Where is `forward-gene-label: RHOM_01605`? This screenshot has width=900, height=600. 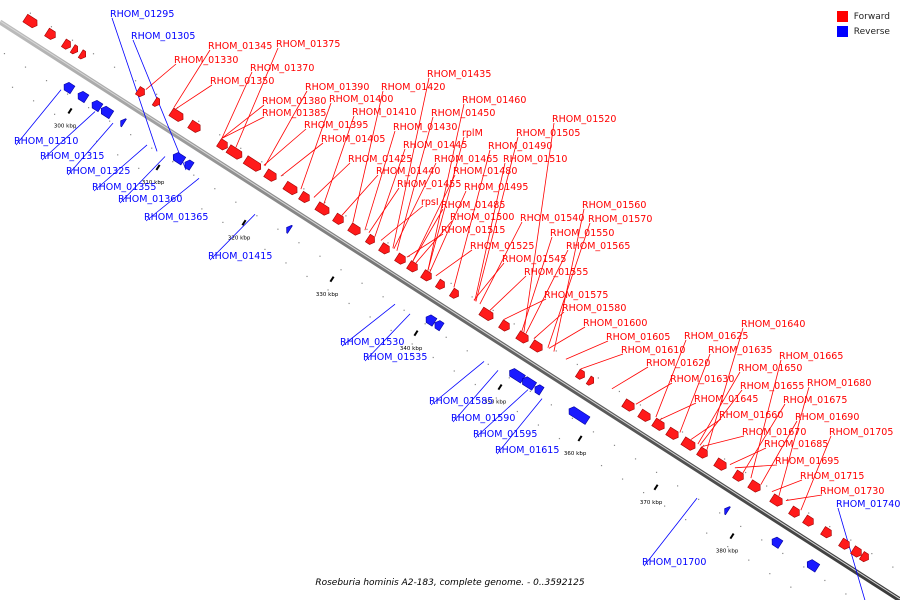 forward-gene-label: RHOM_01605 is located at coordinates (638, 337).